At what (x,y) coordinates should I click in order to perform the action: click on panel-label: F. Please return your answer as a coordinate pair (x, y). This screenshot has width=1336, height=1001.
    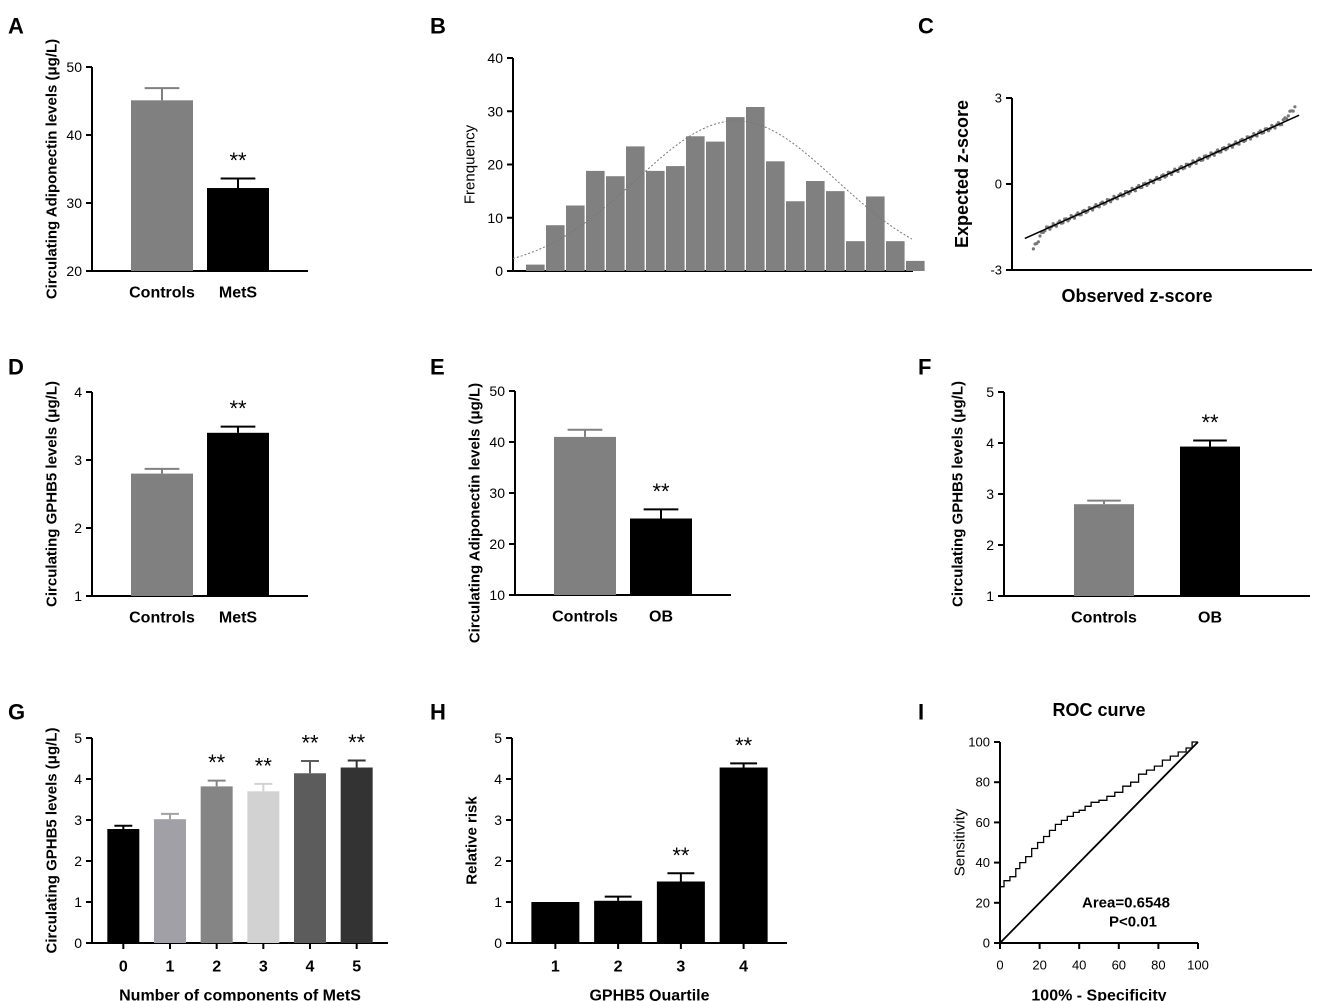
    Looking at the image, I should click on (924, 367).